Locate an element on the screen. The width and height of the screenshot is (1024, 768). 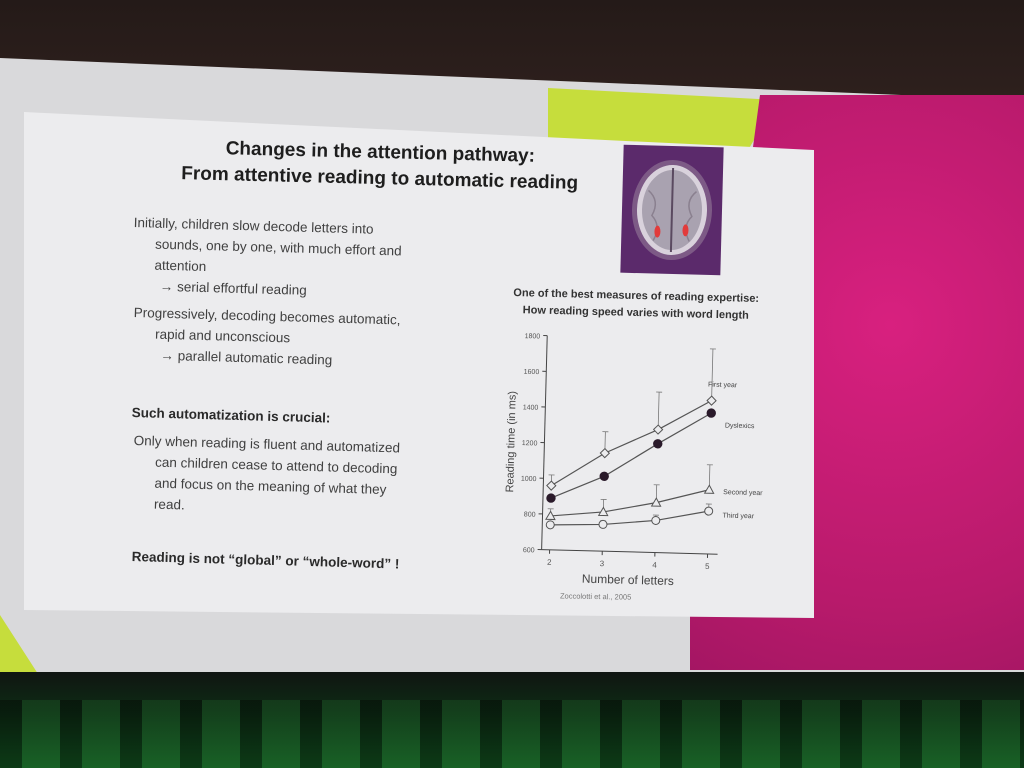
series-label-second-year: Second year is located at coordinates (743, 493).